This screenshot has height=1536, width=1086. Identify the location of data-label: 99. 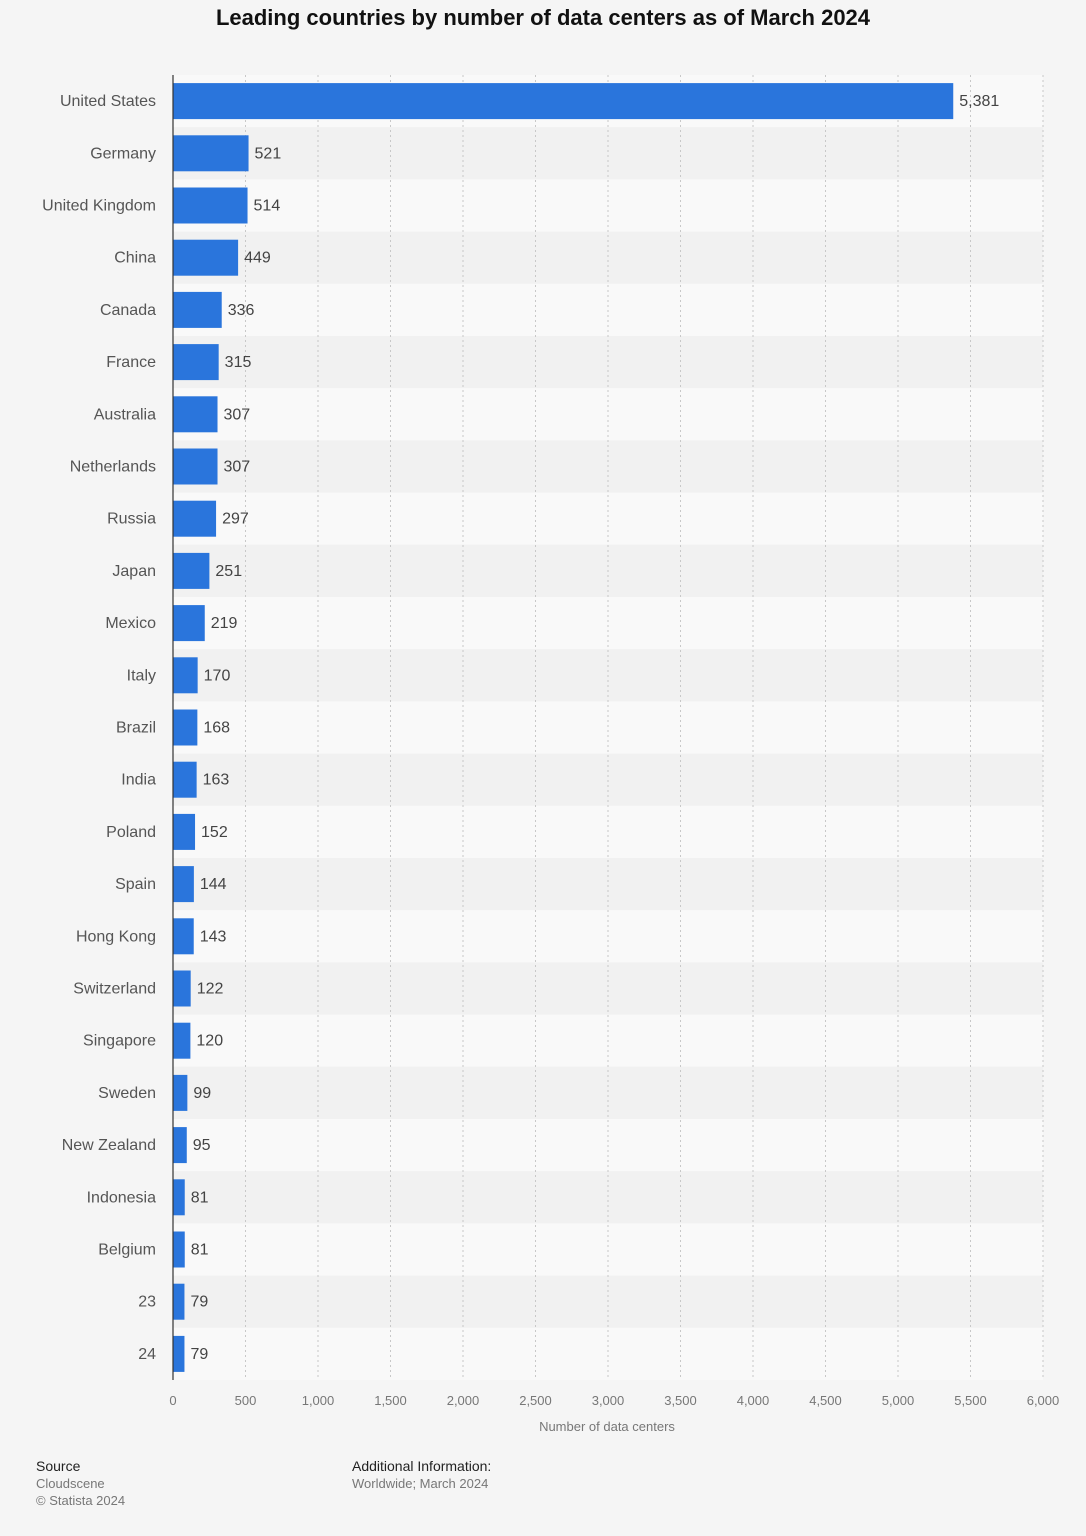
(202, 1093).